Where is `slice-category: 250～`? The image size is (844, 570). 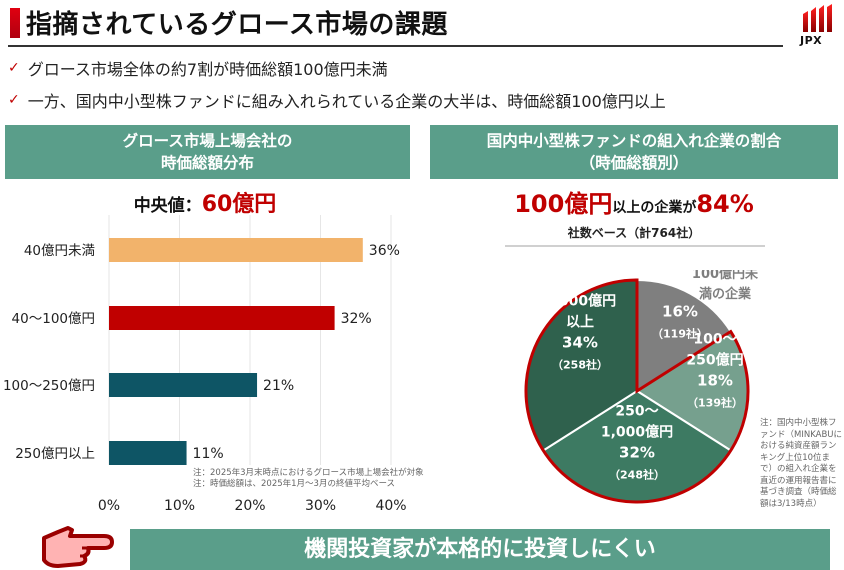
slice-category: 250～ is located at coordinates (636, 412).